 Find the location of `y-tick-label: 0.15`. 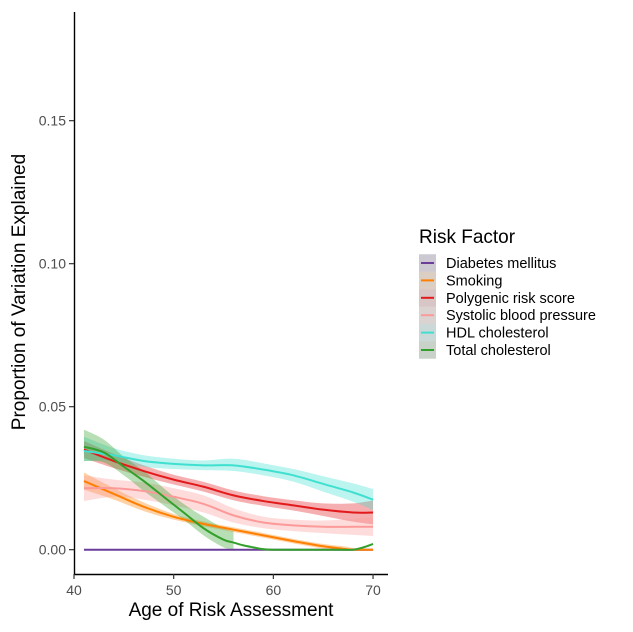

y-tick-label: 0.15 is located at coordinates (52, 121).